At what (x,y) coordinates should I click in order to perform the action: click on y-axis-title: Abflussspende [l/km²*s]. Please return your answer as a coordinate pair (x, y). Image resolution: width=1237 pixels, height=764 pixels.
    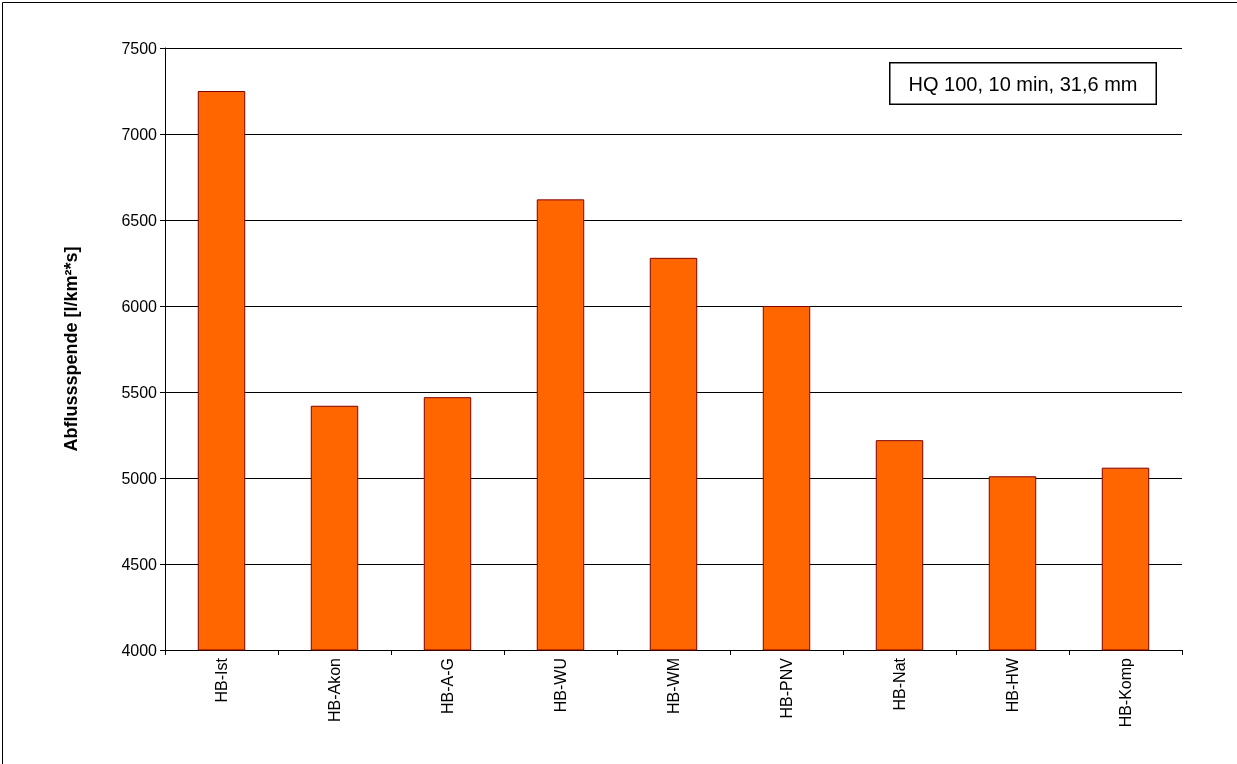
    Looking at the image, I should click on (71, 349).